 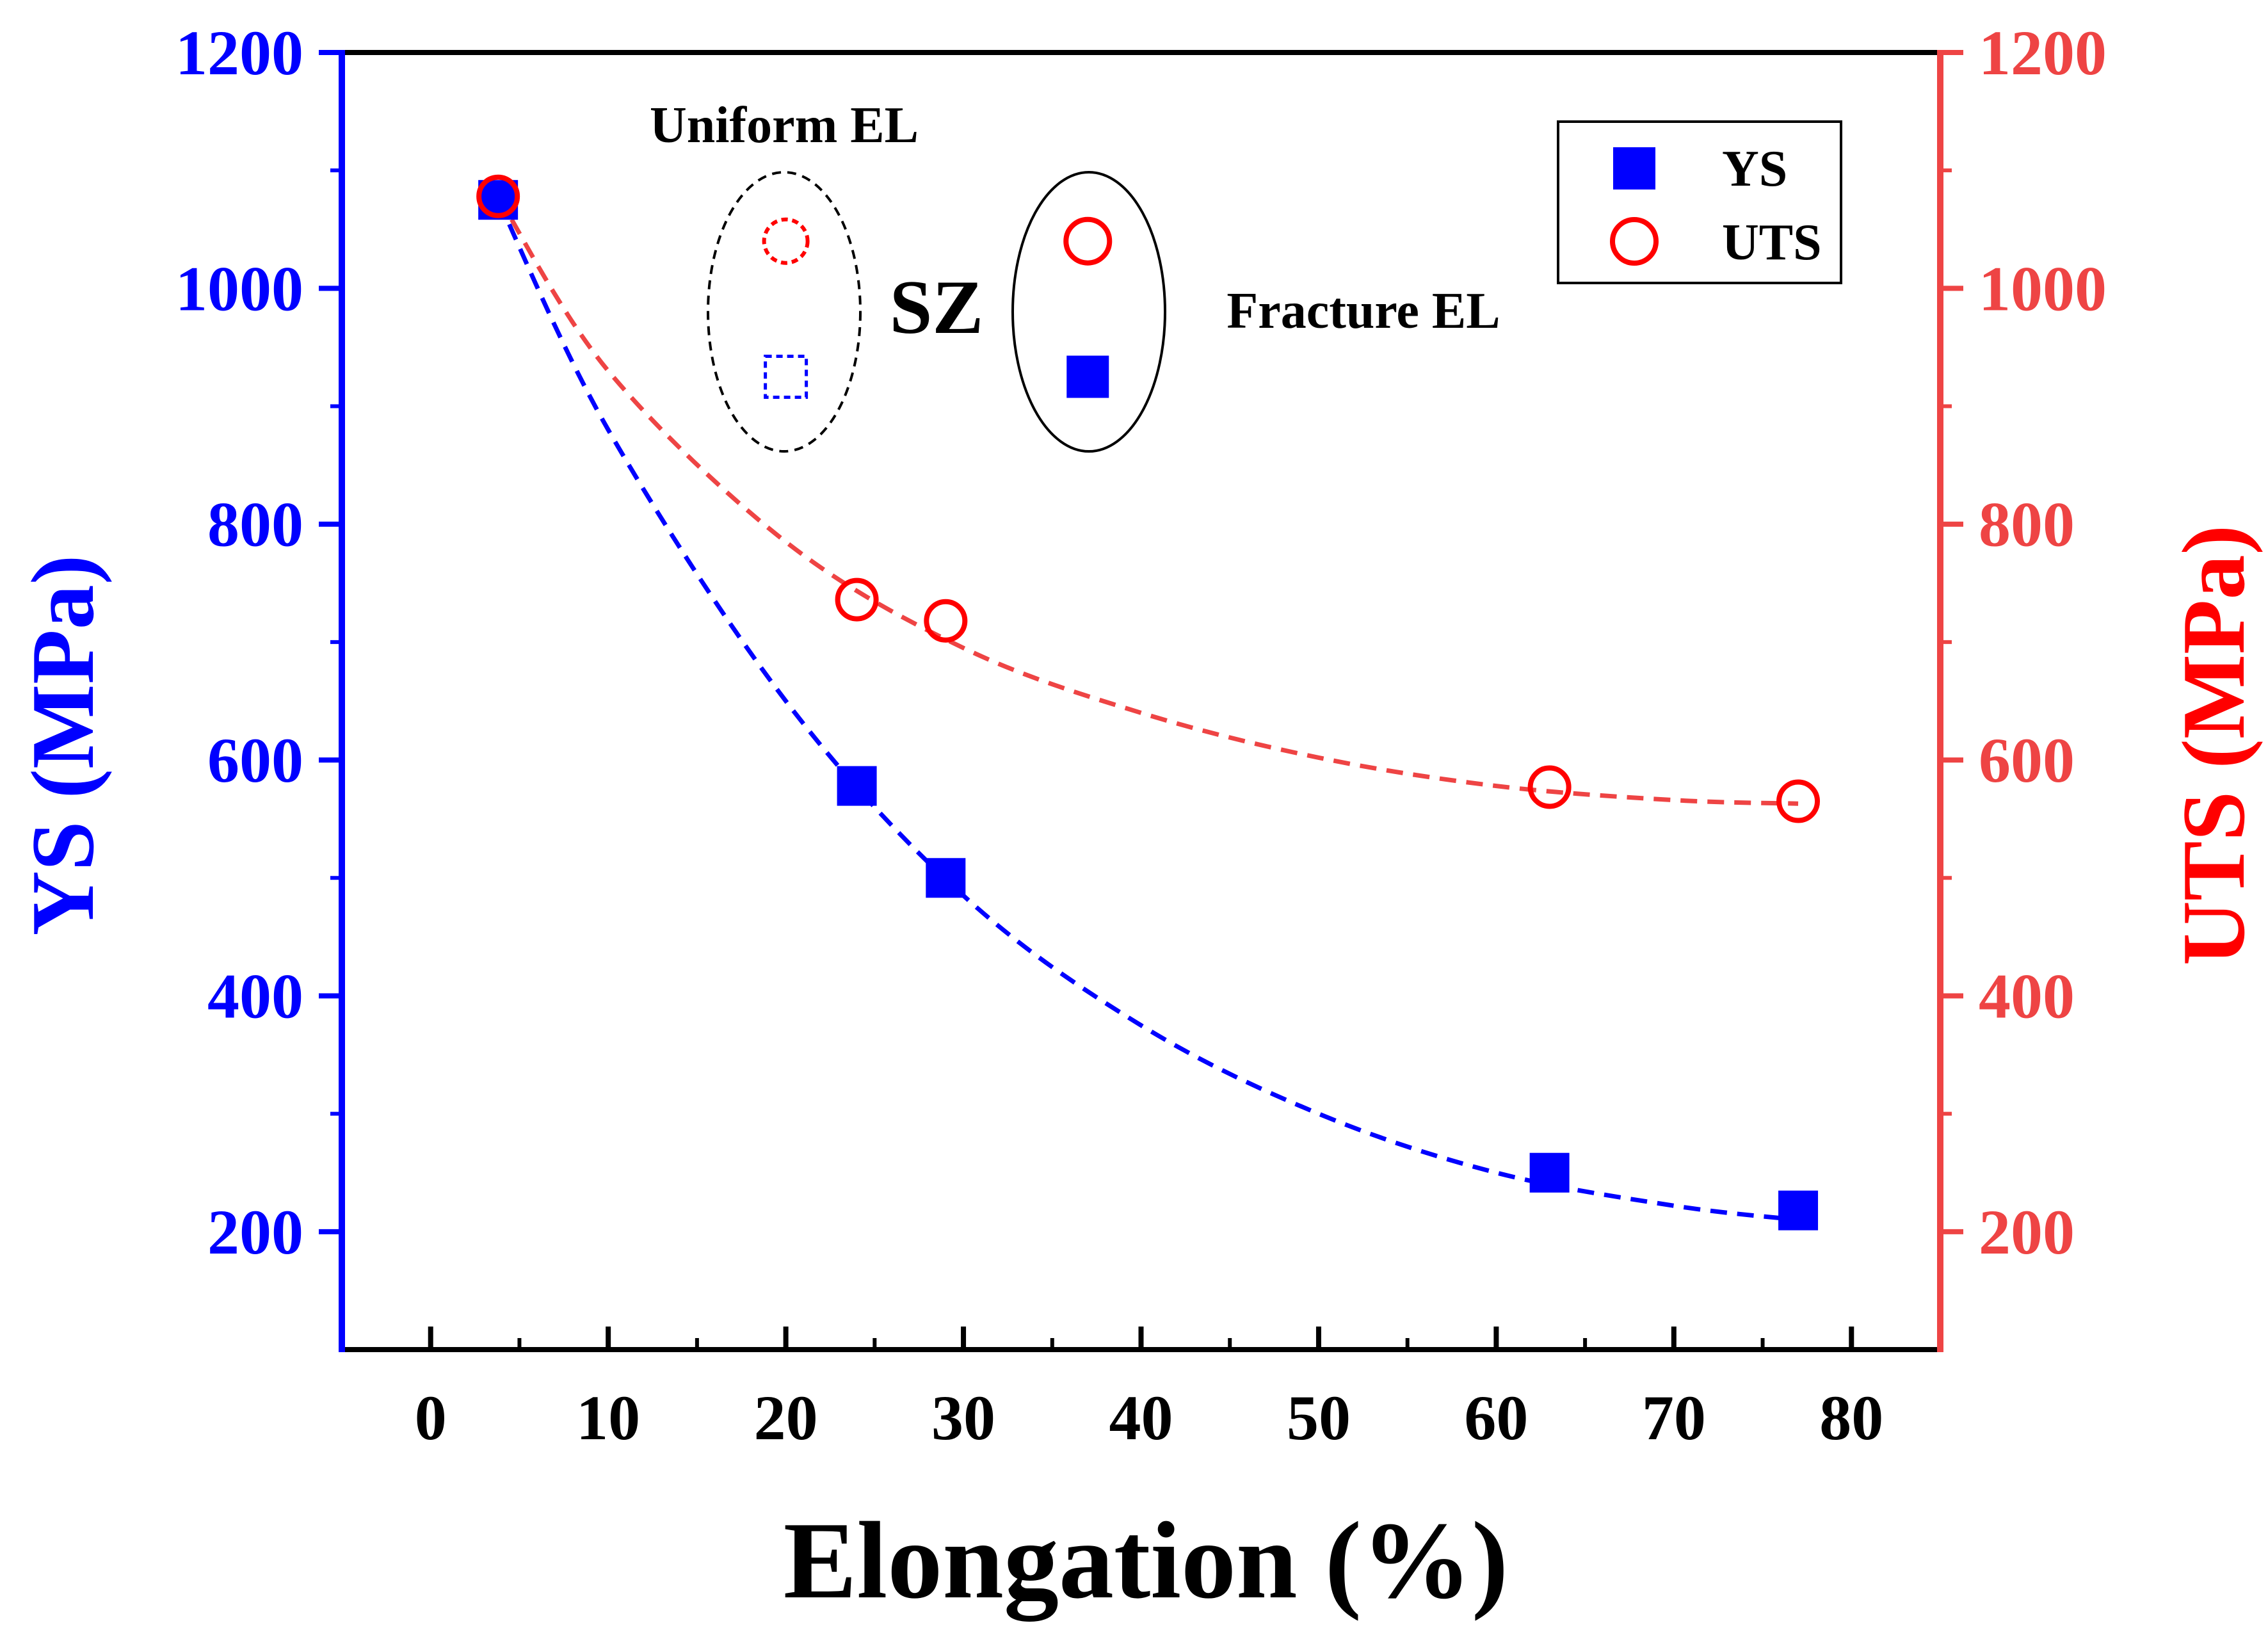 I want to click on x-axis-label: Elongation (%), so click(x=1146, y=1561).